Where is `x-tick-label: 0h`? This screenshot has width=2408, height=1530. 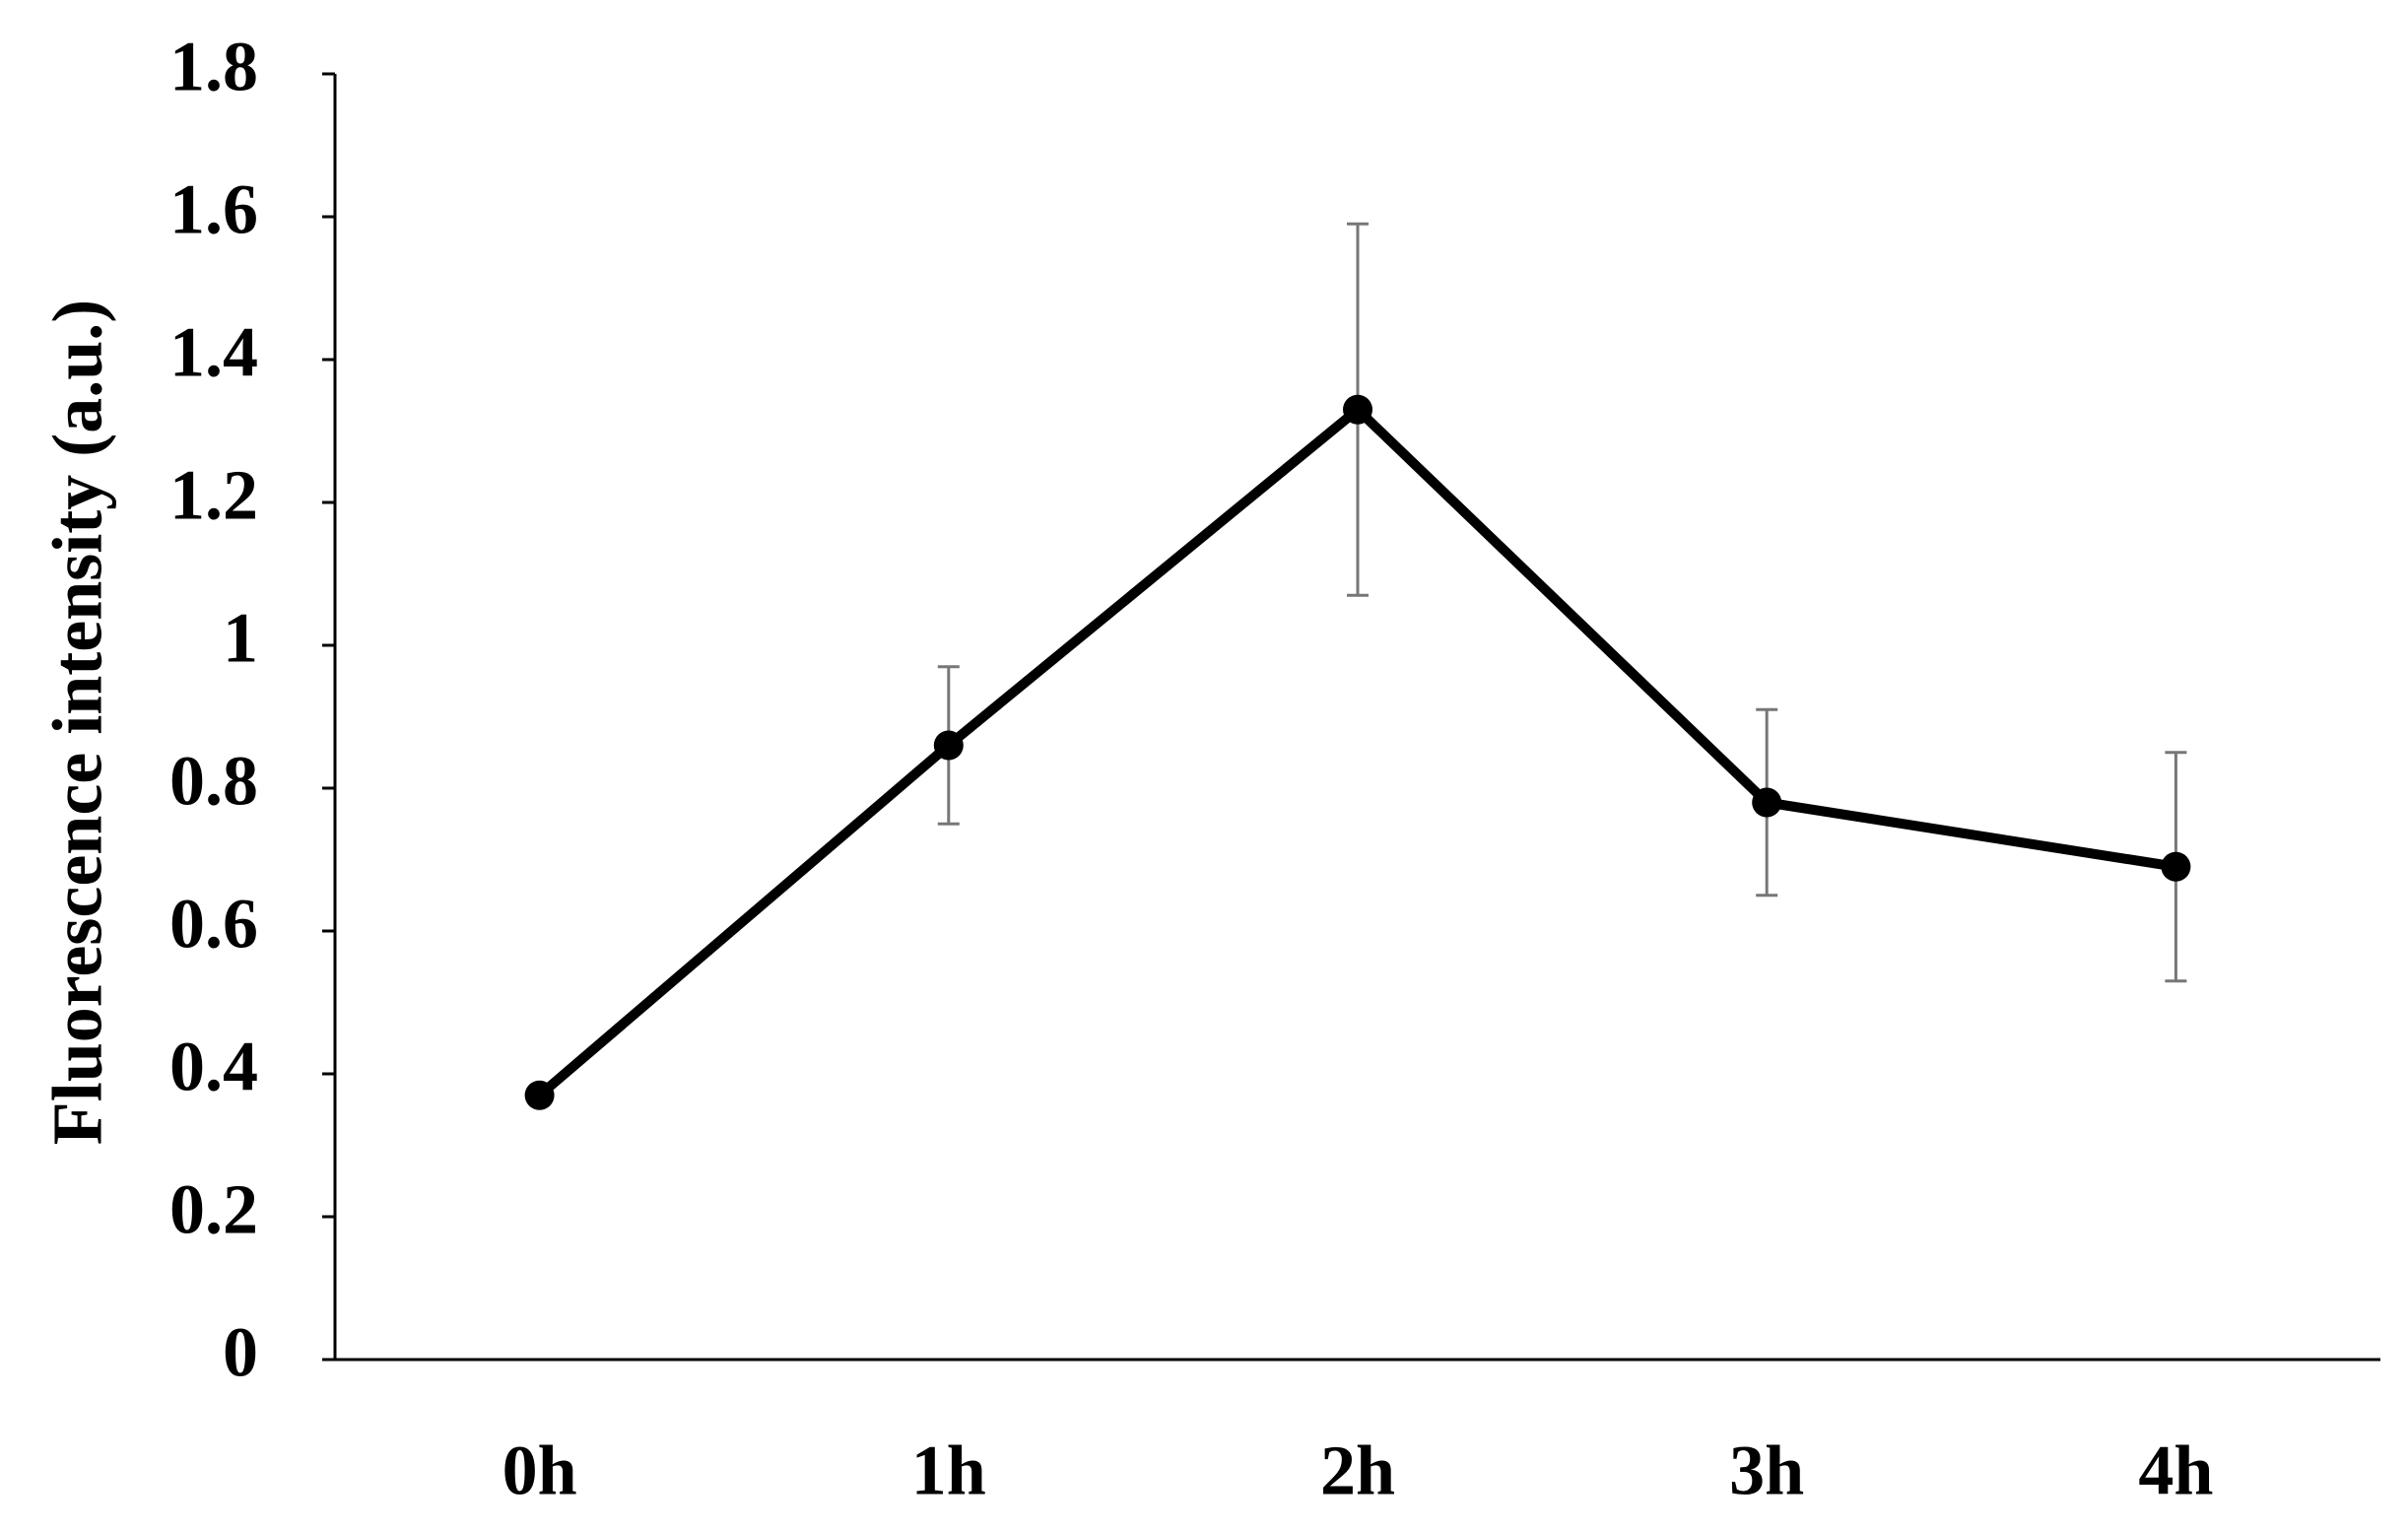
x-tick-label: 0h is located at coordinates (539, 1470).